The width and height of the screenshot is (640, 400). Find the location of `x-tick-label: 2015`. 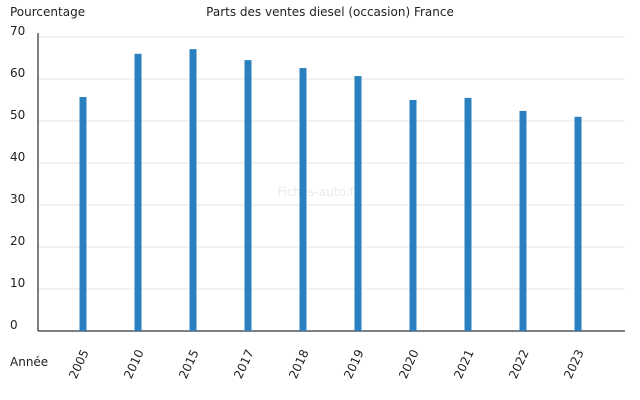

x-tick-label: 2015 is located at coordinates (189, 364).